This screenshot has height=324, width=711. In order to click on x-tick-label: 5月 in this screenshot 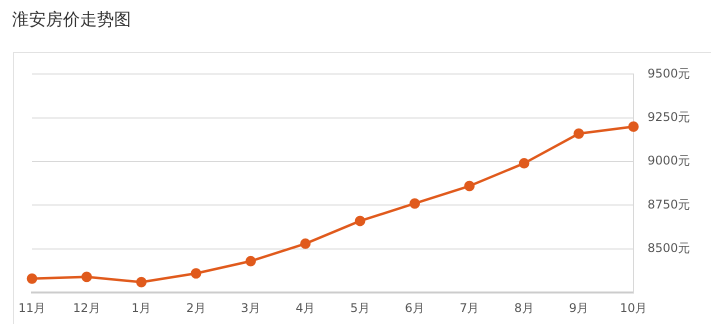, I will do `click(360, 307)`.